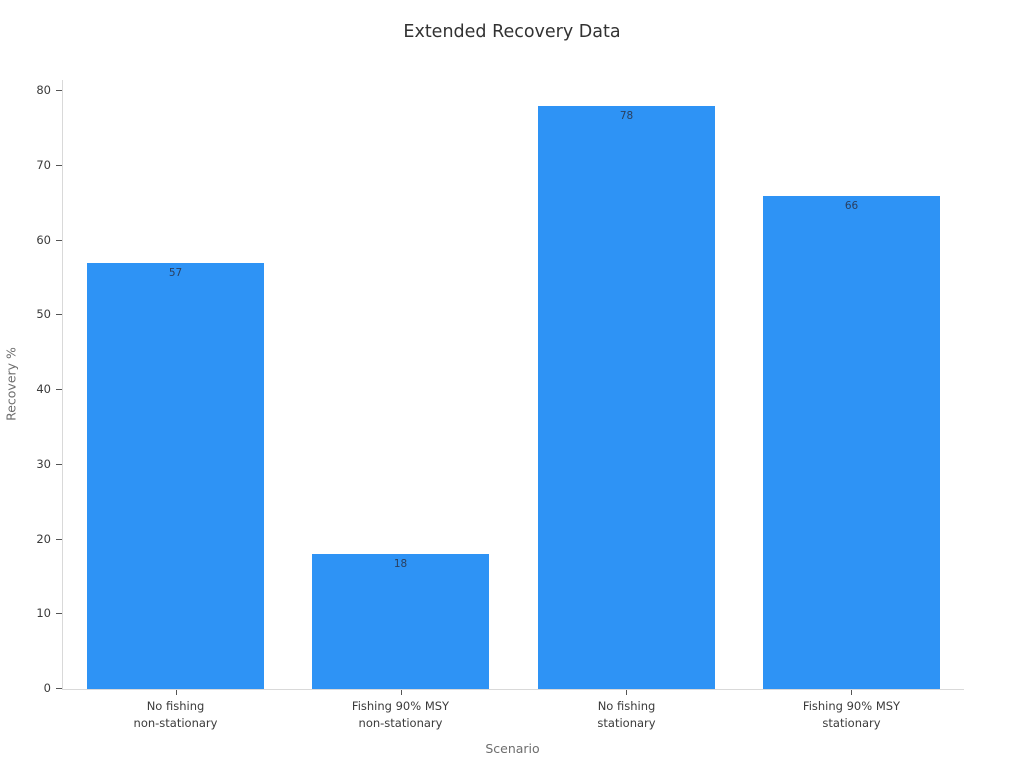 The width and height of the screenshot is (1024, 768). What do you see at coordinates (851, 206) in the screenshot?
I see `bar-value-label: 66` at bounding box center [851, 206].